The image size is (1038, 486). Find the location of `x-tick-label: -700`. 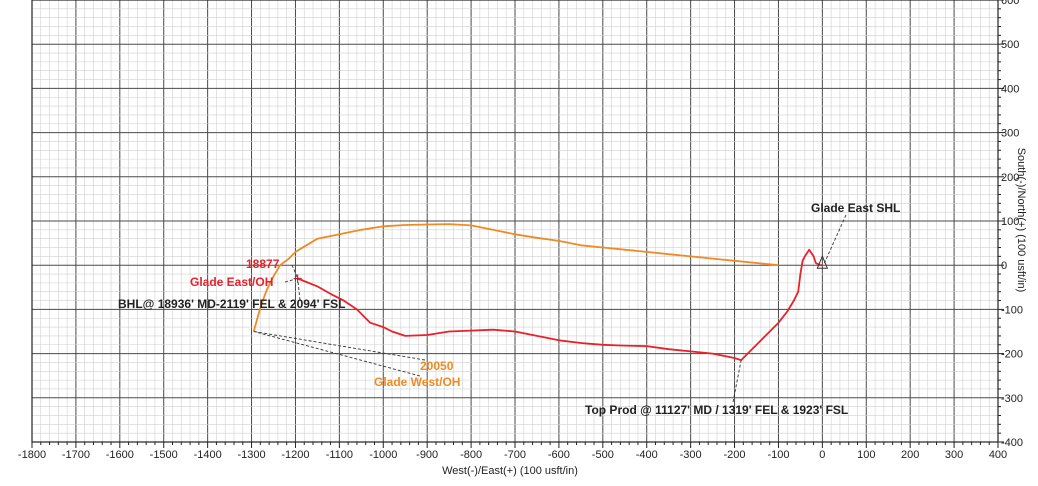

x-tick-label: -700 is located at coordinates (515, 455).